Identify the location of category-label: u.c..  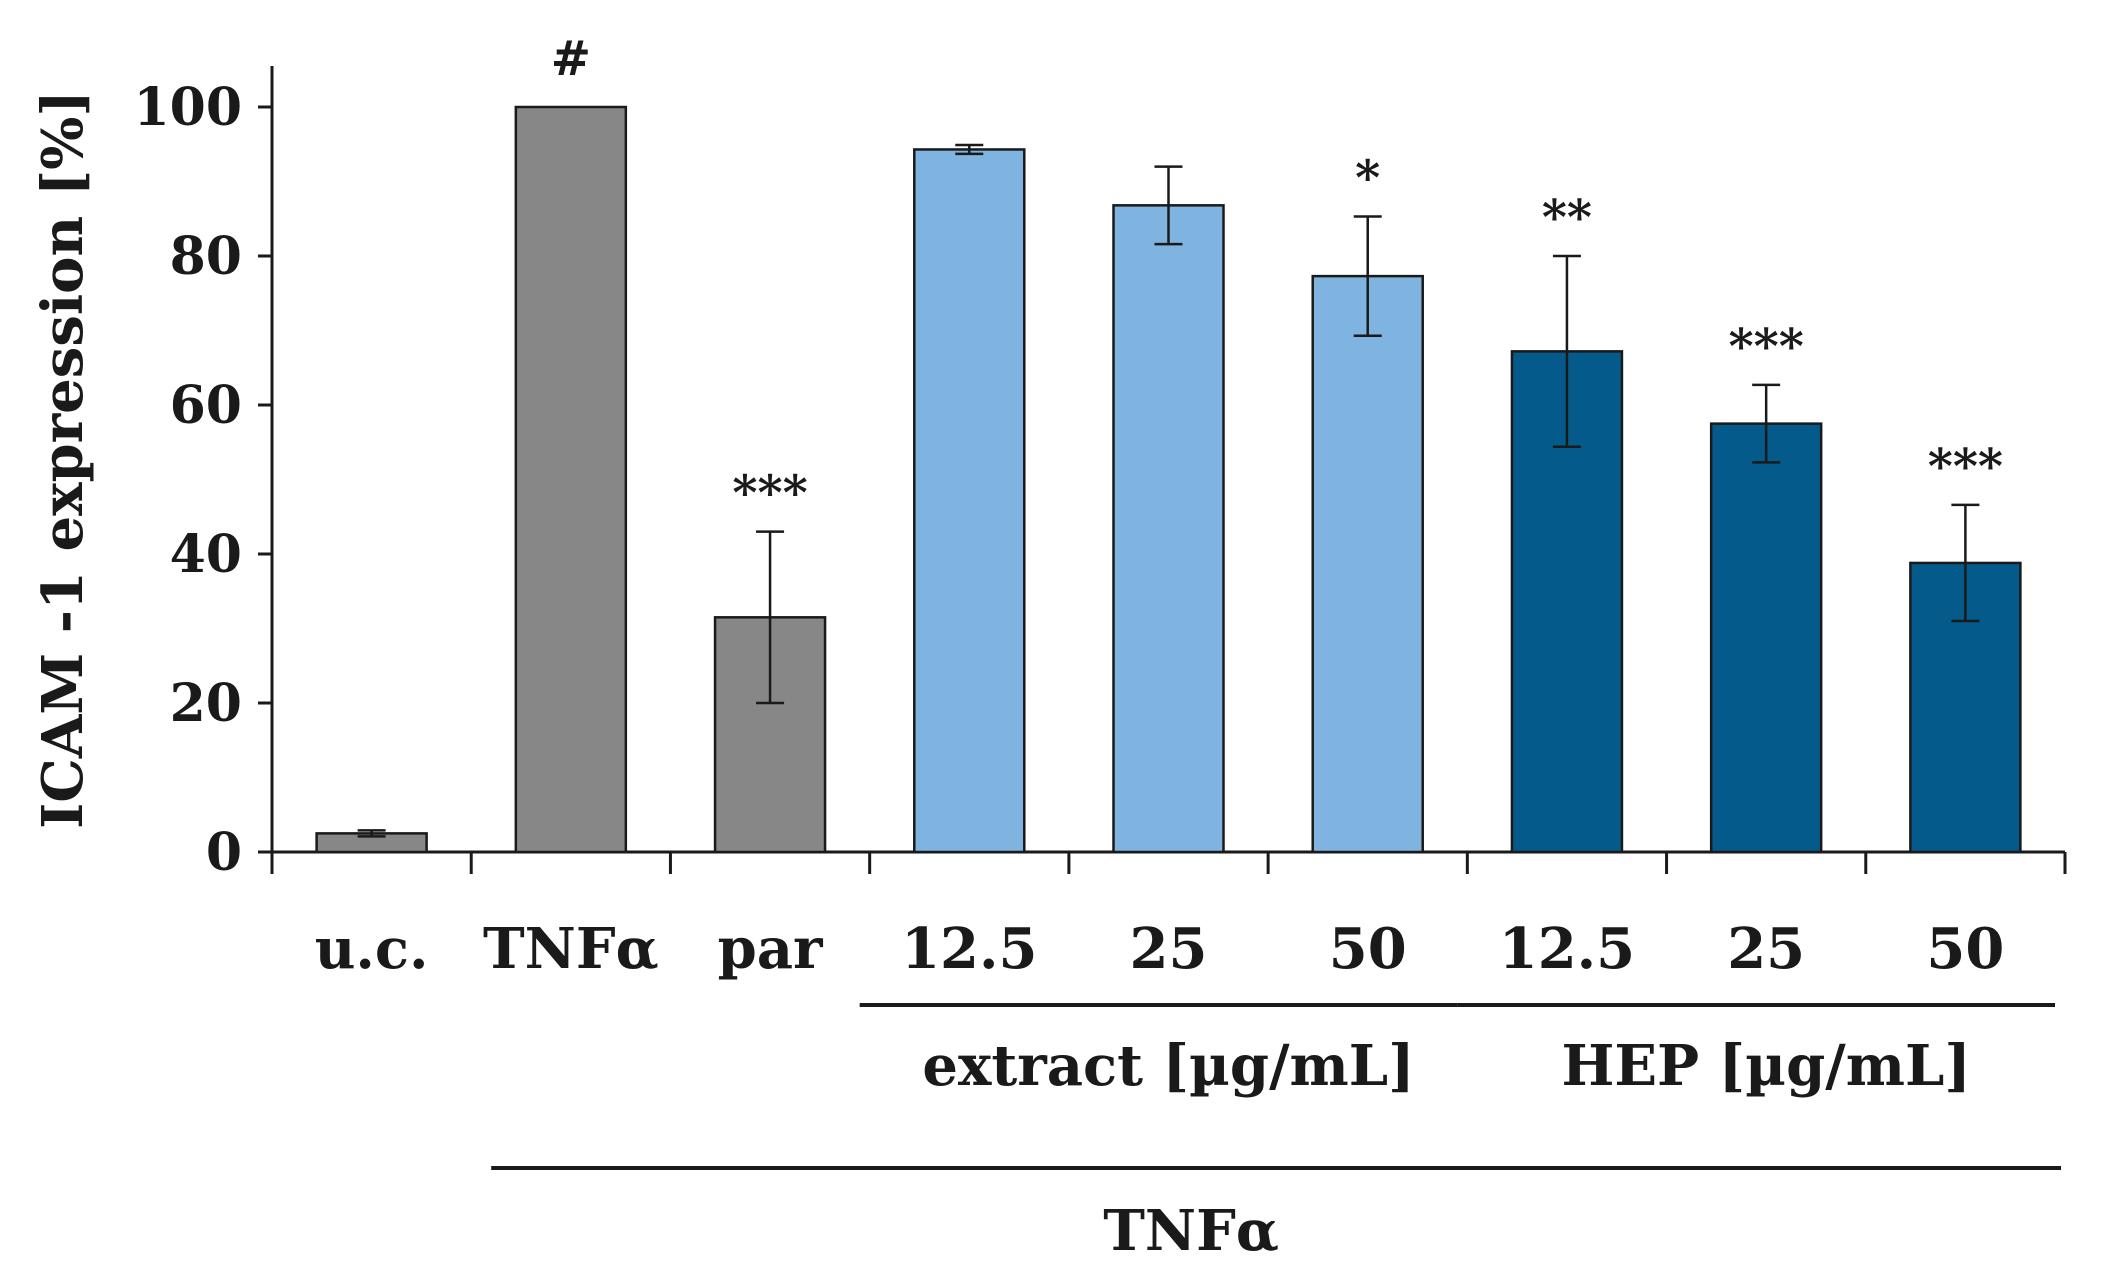
(372, 949).